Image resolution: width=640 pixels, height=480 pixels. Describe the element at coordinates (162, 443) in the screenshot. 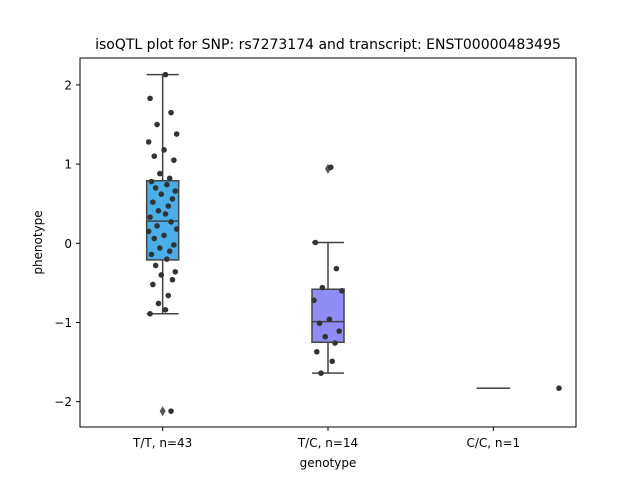

I see `x-tick-label: T/T, n=43` at that location.